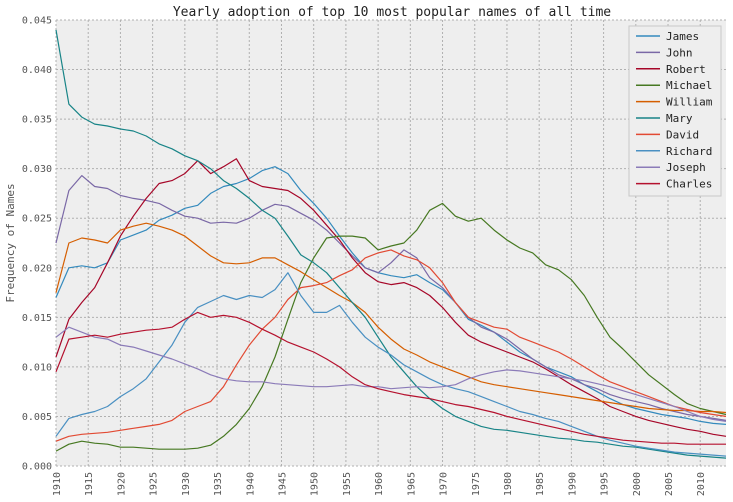  Describe the element at coordinates (701, 484) in the screenshot. I see `x-tick-label: 2010` at that location.